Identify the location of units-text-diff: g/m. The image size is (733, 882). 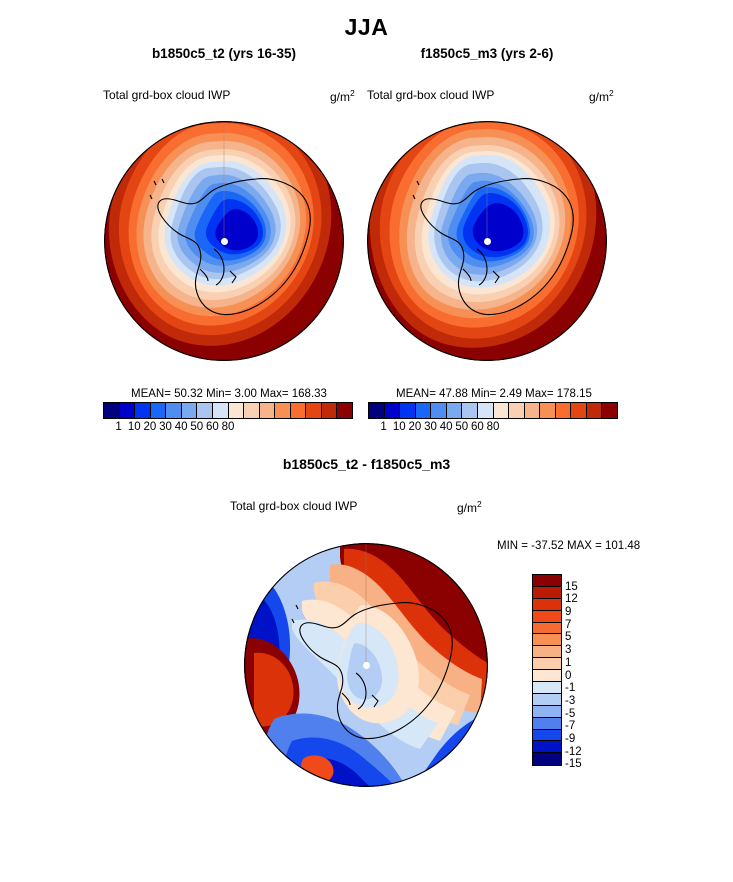
(467, 508).